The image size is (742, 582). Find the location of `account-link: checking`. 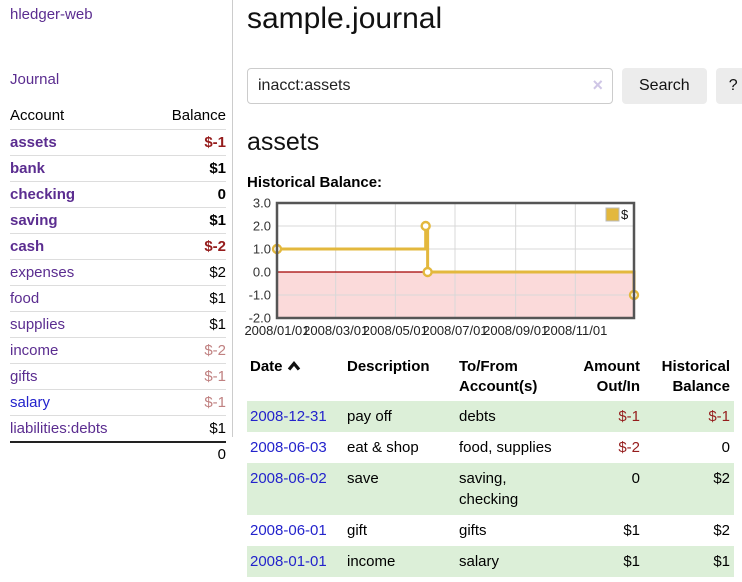

account-link: checking is located at coordinates (43, 194).